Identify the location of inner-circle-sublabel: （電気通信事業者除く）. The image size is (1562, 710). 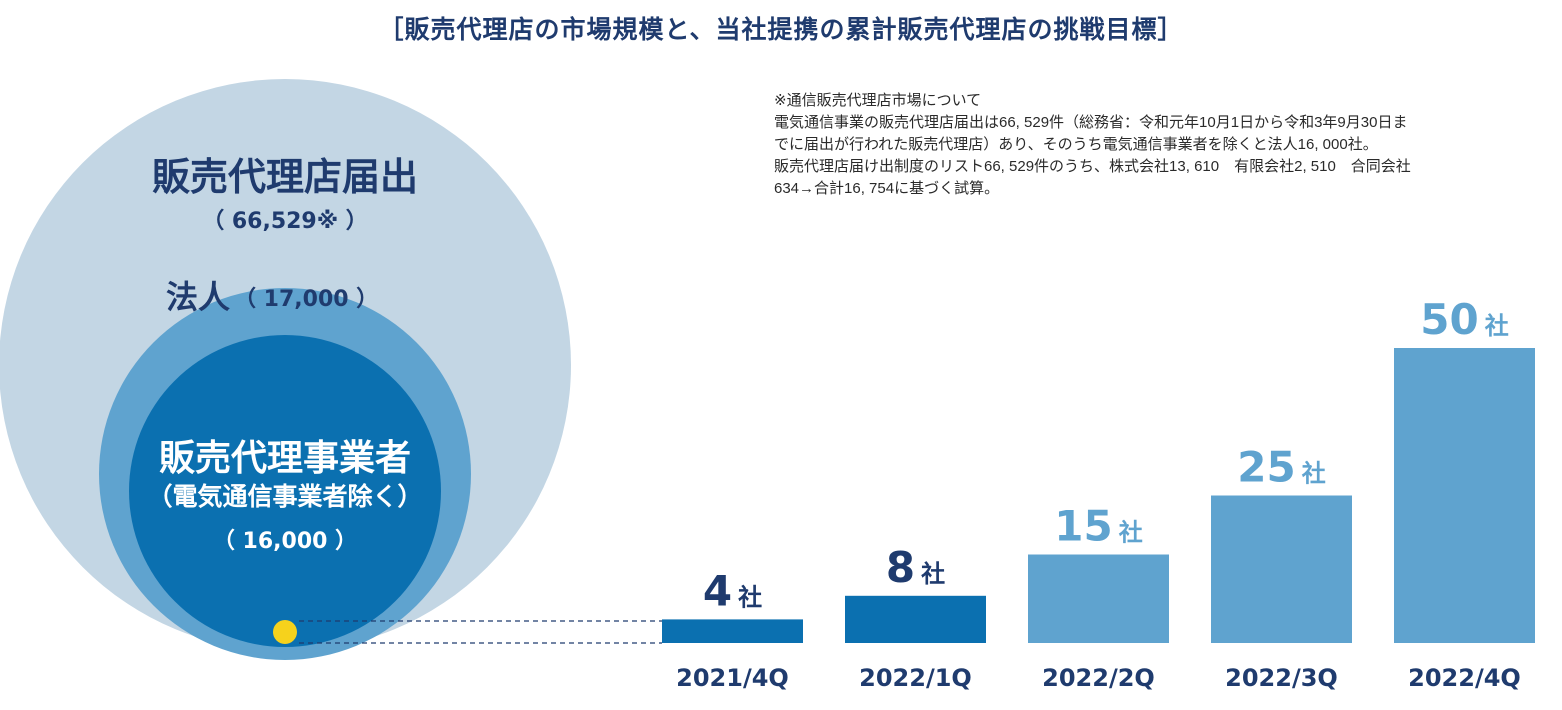
(284, 496).